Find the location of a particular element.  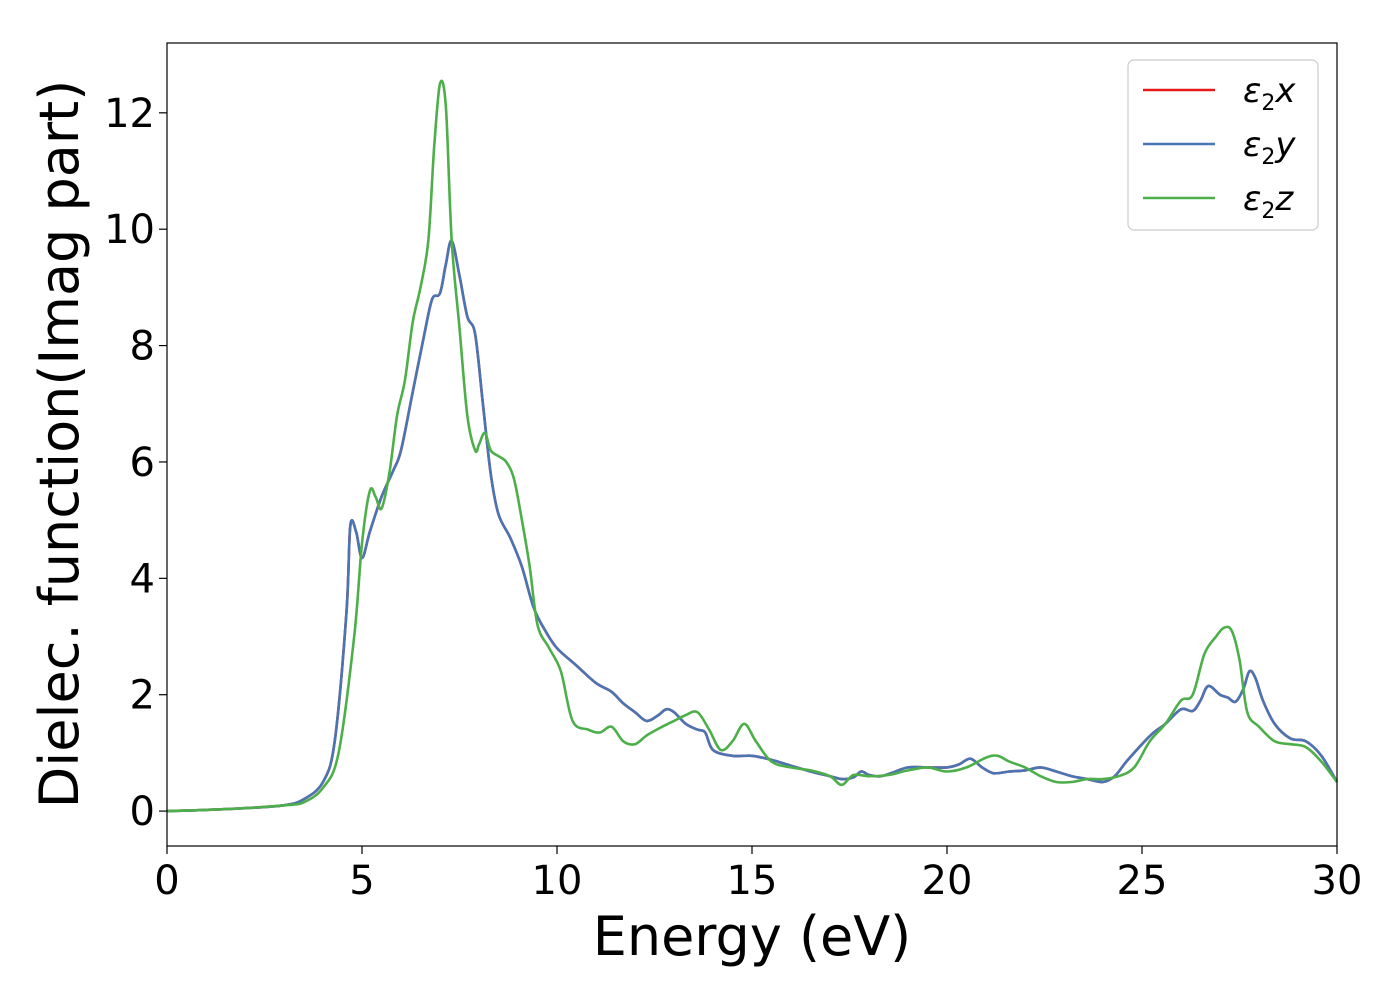

x-axis-title: Energy (eV) is located at coordinates (752, 936).